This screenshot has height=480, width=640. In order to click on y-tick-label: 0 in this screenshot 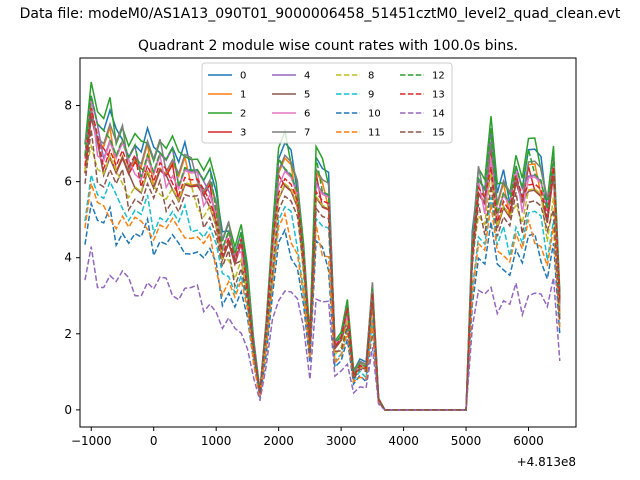, I will do `click(68, 410)`.